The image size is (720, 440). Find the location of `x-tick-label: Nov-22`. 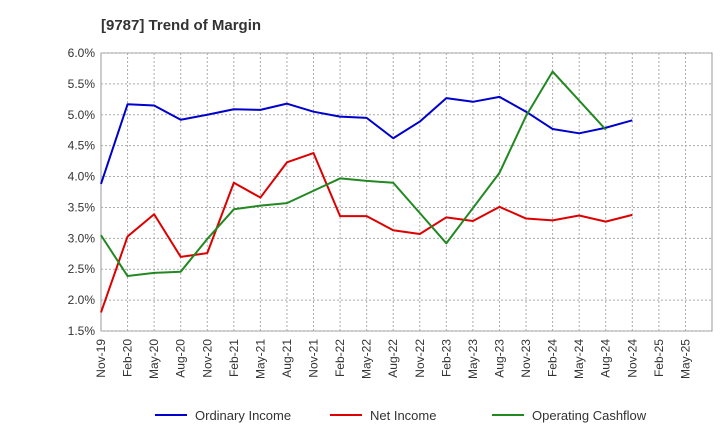

x-tick-label: Nov-22 is located at coordinates (420, 358).